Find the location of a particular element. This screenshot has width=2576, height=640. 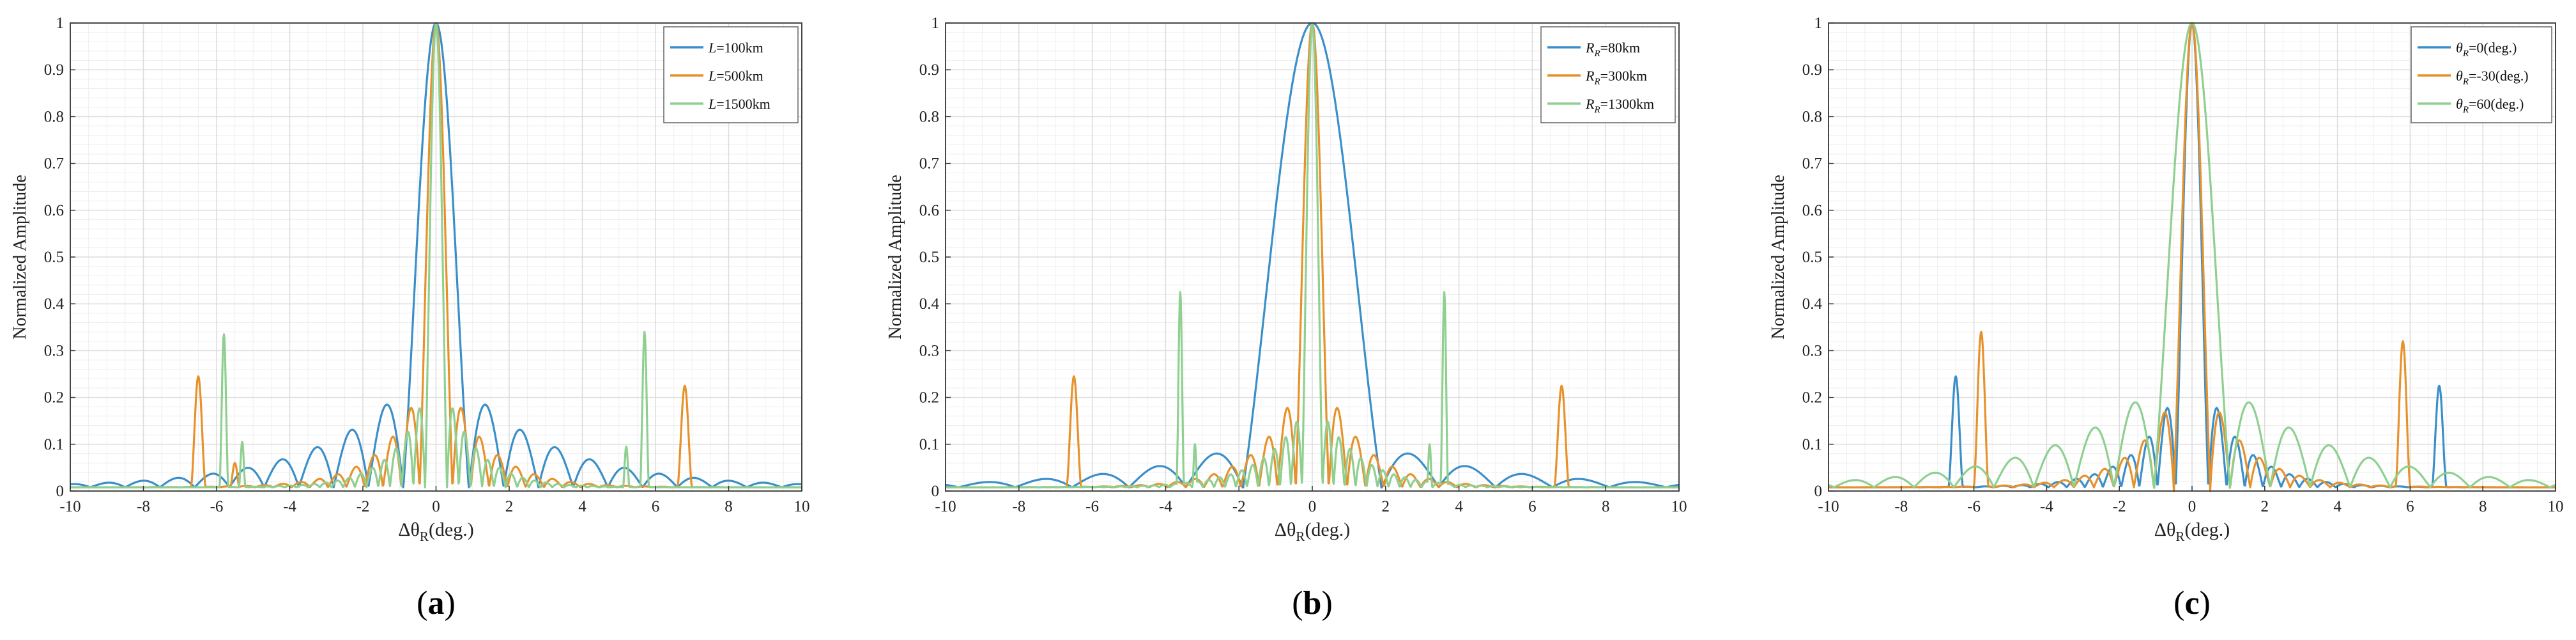

legend-entry: RR=1300km is located at coordinates (1619, 105).